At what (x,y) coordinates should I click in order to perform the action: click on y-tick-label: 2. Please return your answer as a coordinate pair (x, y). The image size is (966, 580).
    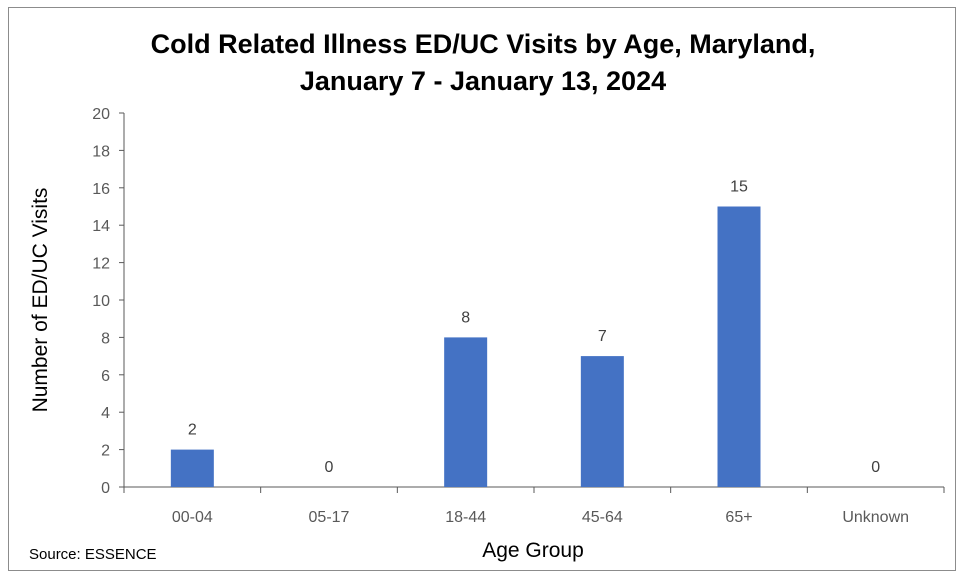
    Looking at the image, I should click on (105, 451).